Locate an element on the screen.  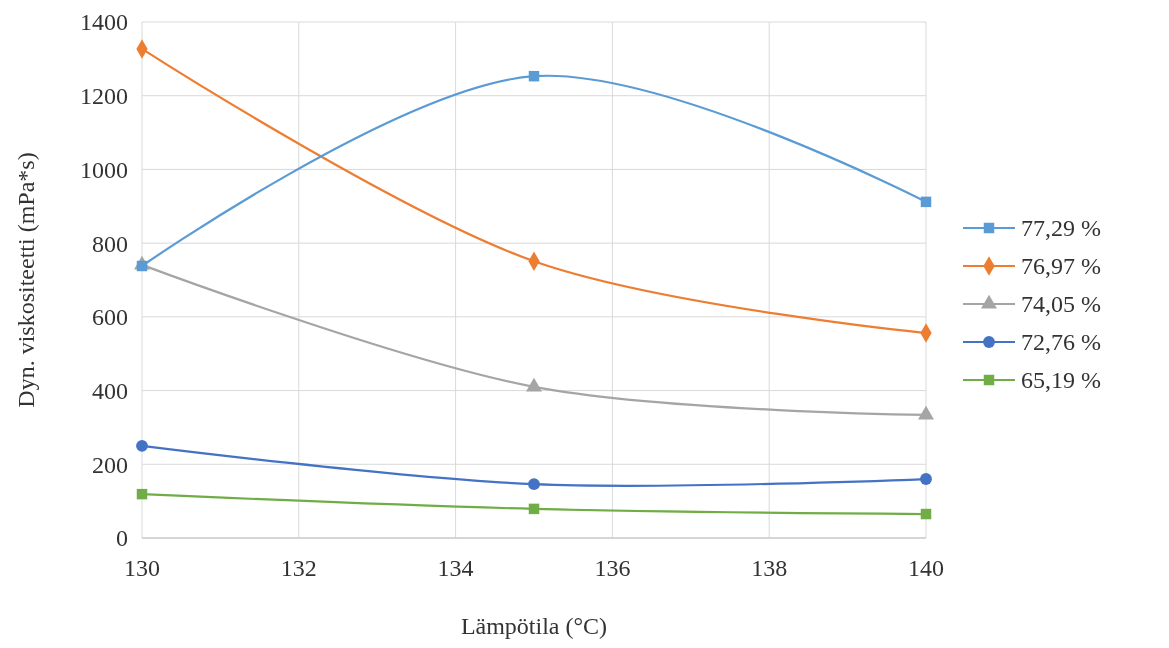
legend-label: 74,05 % is located at coordinates (1061, 304).